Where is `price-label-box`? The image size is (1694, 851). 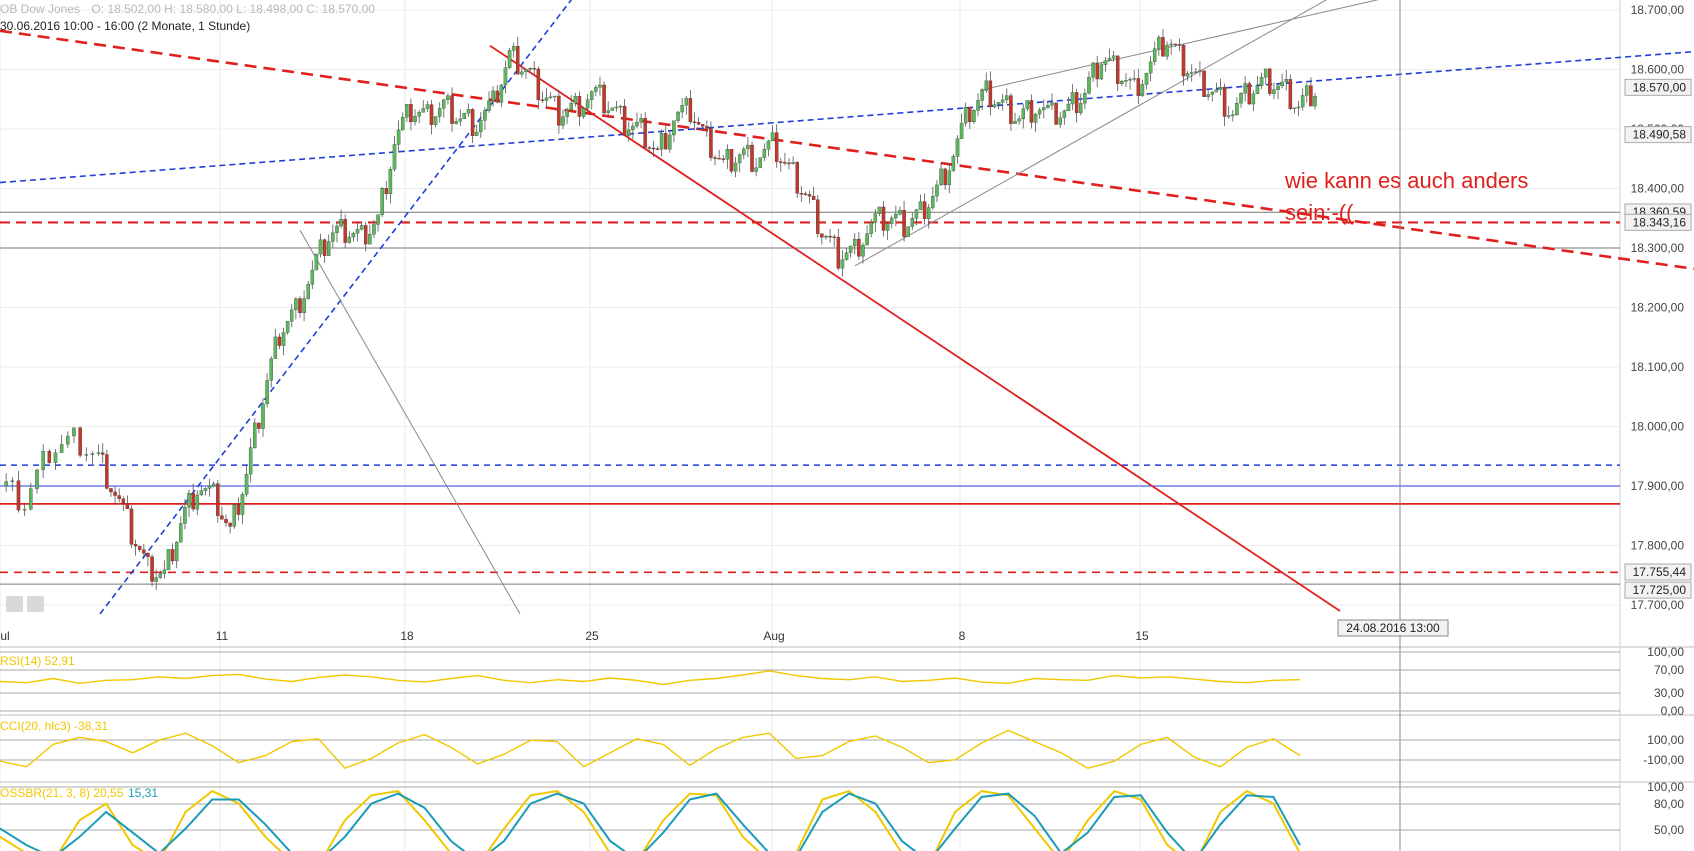 price-label-box is located at coordinates (1658, 572).